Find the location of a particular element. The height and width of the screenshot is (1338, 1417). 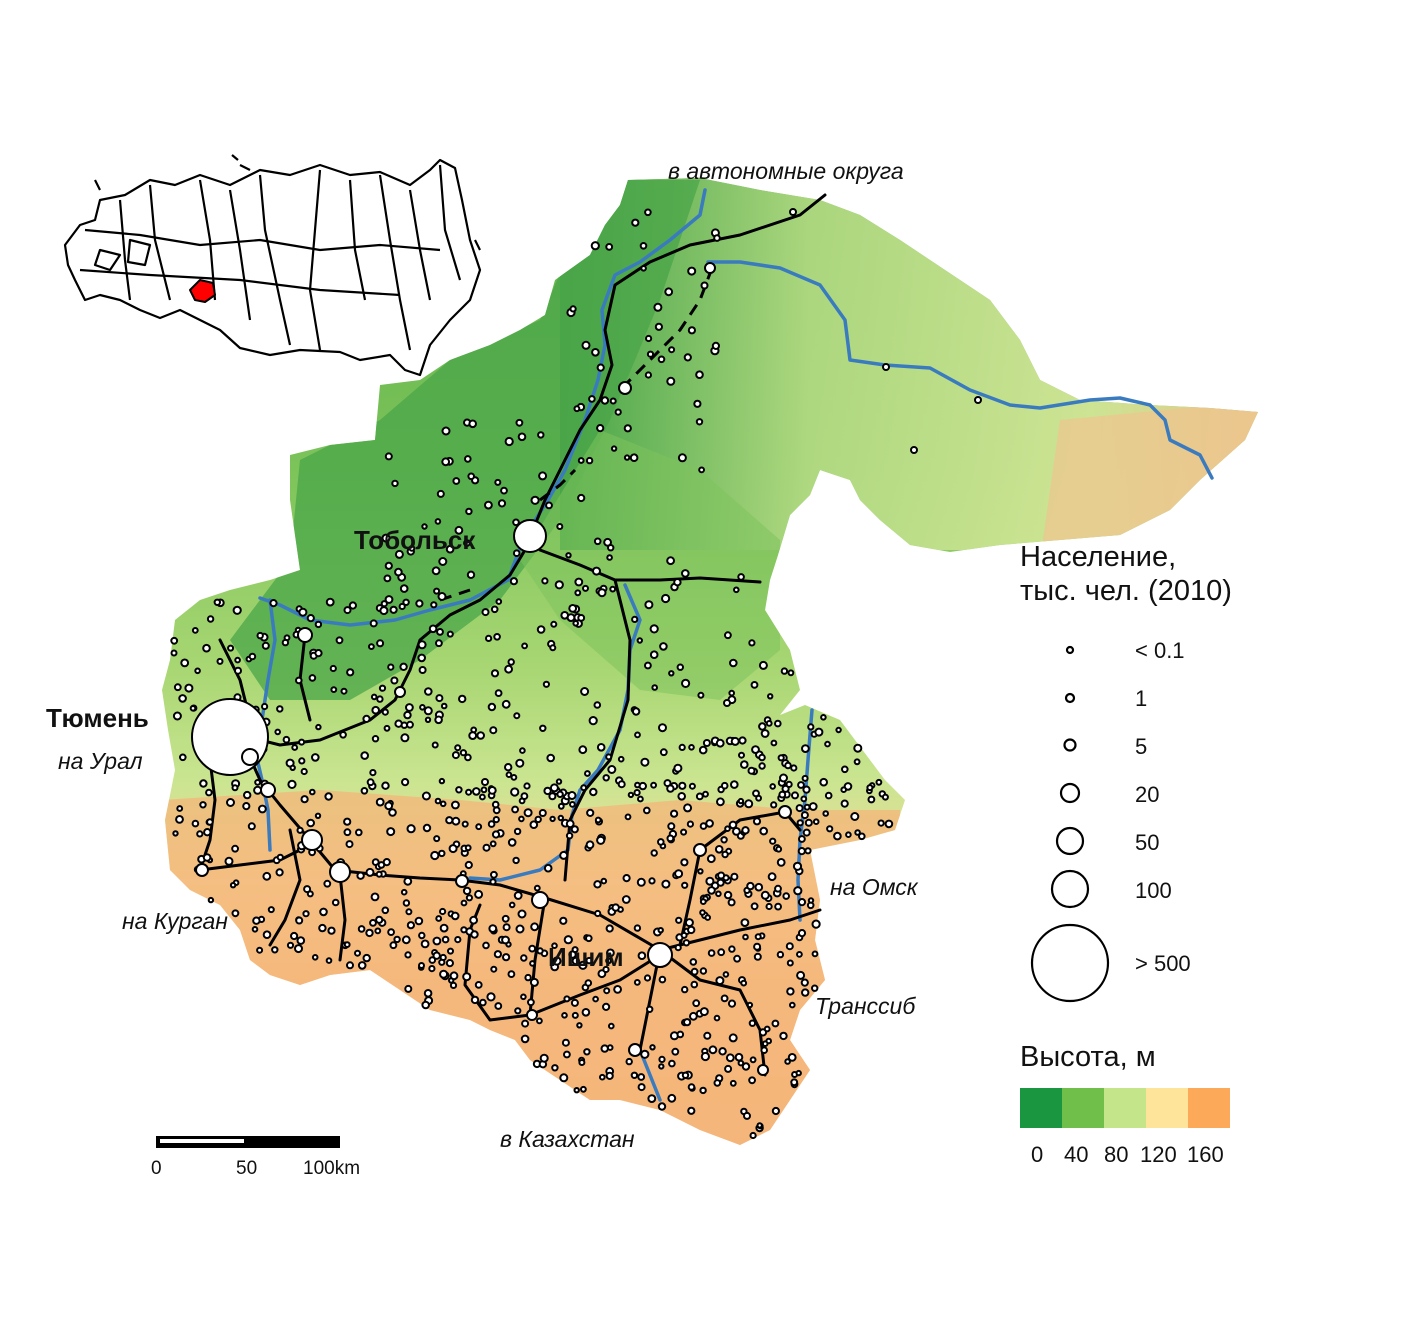

label-to-omsk: на Омск is located at coordinates (874, 887).